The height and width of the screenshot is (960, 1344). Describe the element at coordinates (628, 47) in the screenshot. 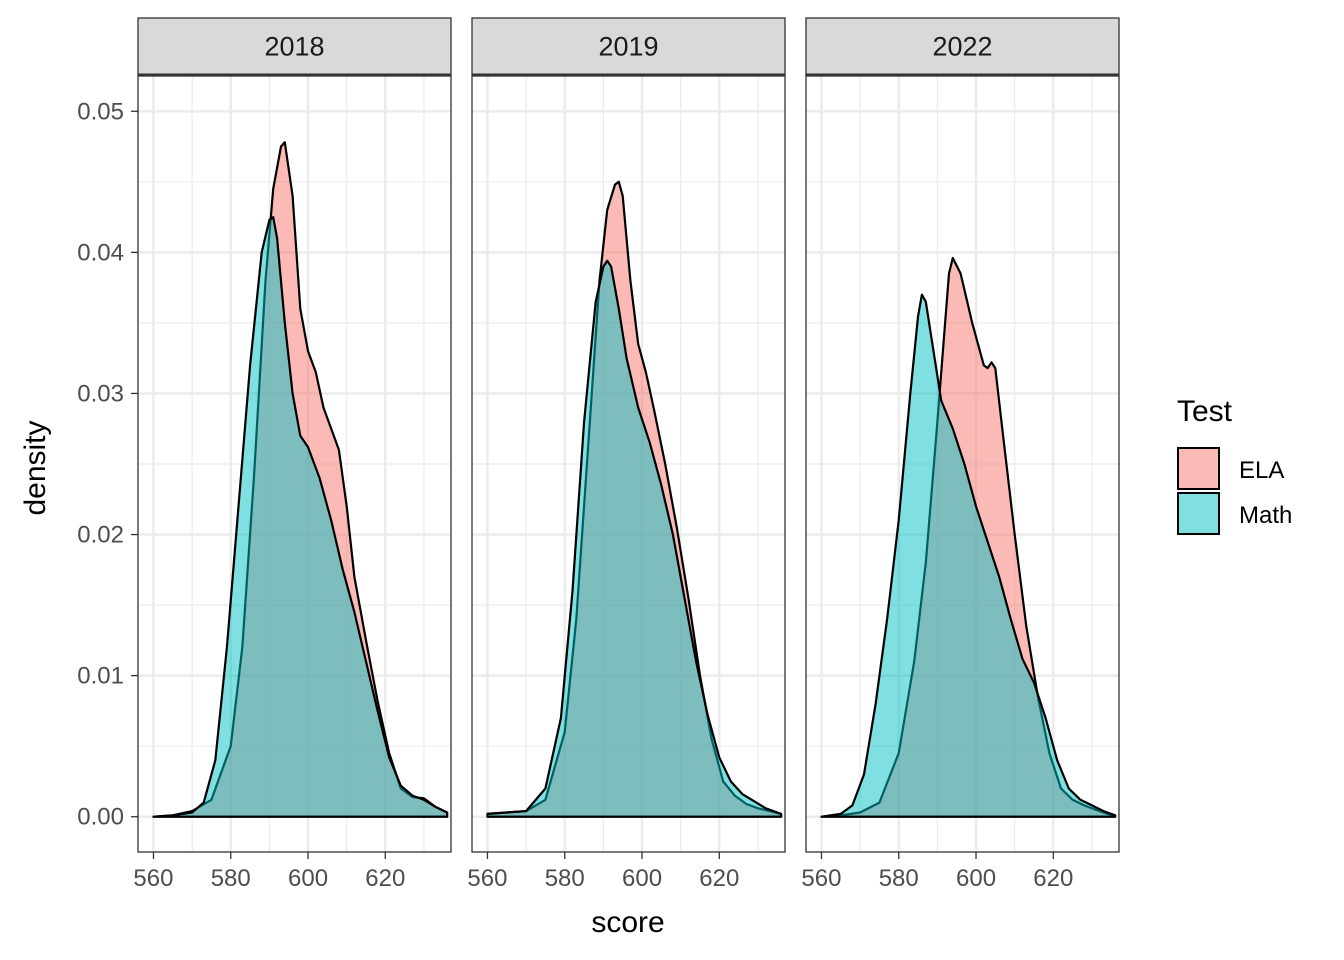

I see `facet-strip-label: 2019` at that location.